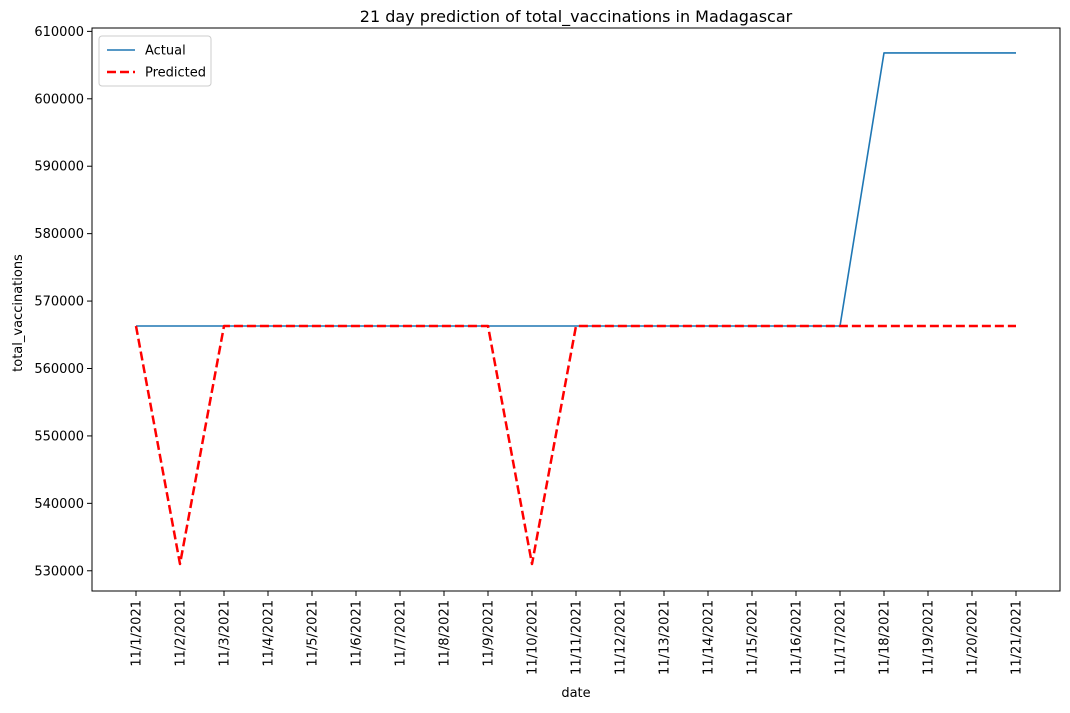 The width and height of the screenshot is (1070, 713). I want to click on x-axis-label: date, so click(575, 693).